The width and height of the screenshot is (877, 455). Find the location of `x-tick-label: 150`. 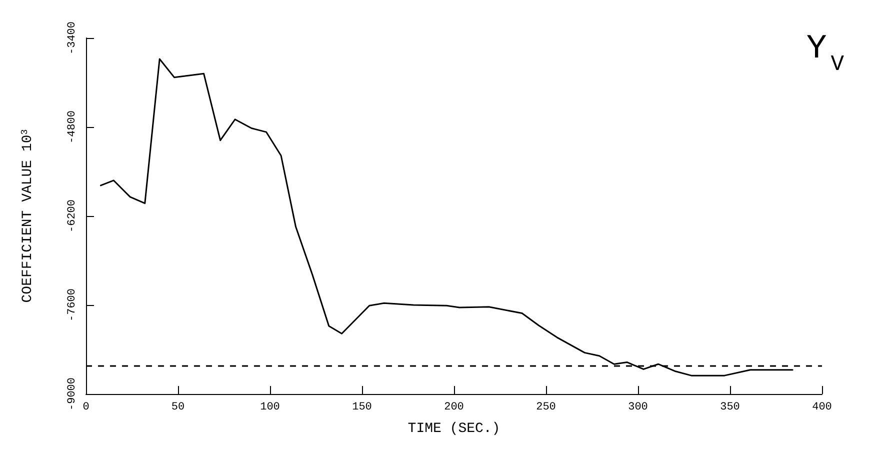

x-tick-label: 150 is located at coordinates (362, 408).